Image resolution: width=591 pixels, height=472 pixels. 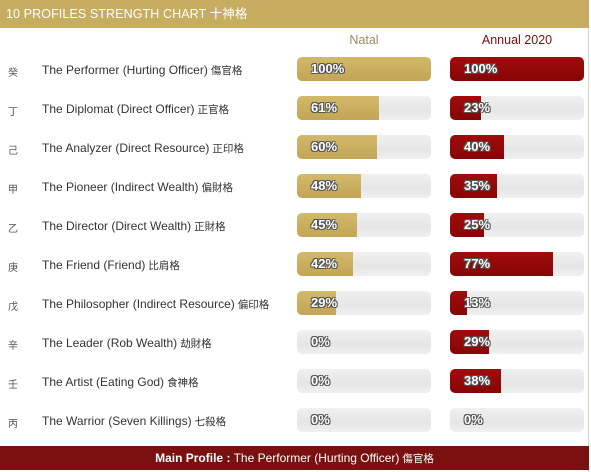 I want to click on annual-value-label: 38%, so click(x=477, y=380).